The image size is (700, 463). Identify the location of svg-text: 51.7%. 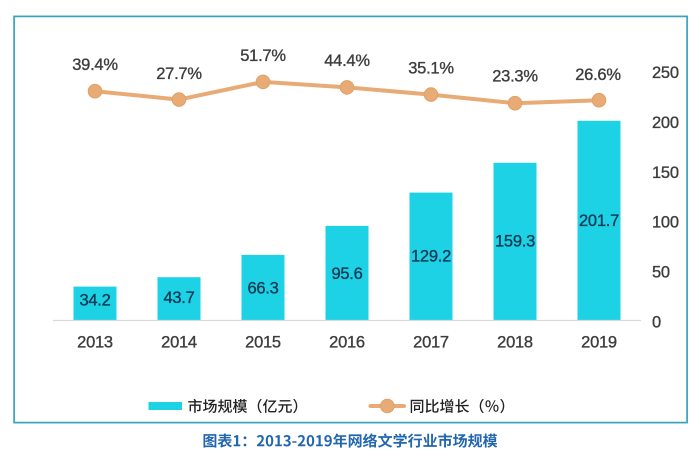
(263, 56).